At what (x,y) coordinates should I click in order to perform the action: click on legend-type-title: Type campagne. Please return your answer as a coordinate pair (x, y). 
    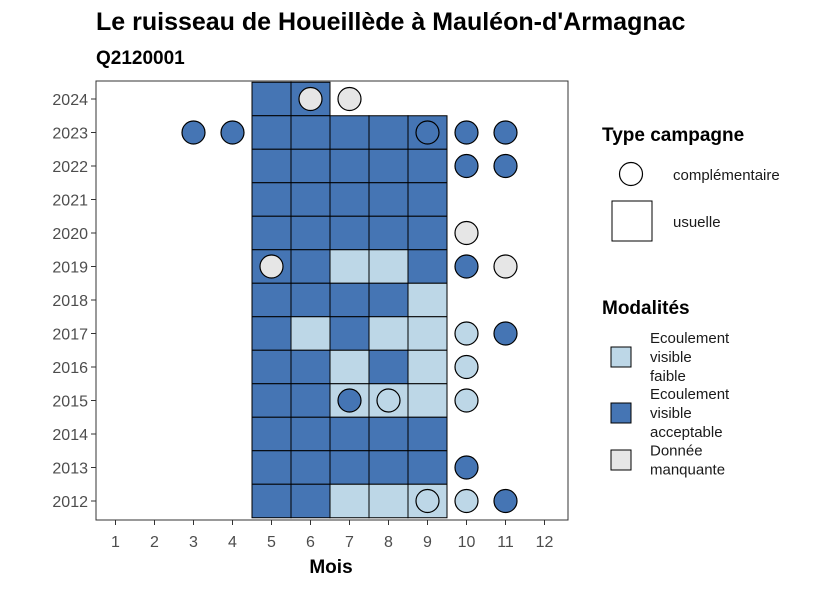
    Looking at the image, I should click on (673, 135).